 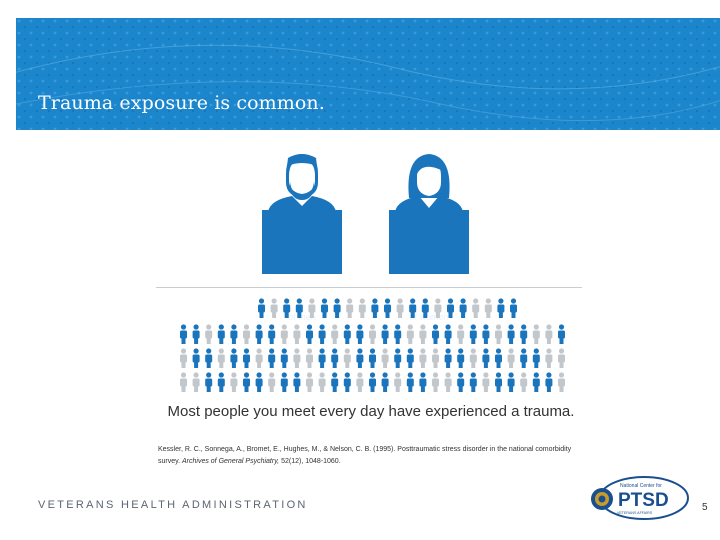 I want to click on slide-title: Trauma exposure is common., so click(x=181, y=103).